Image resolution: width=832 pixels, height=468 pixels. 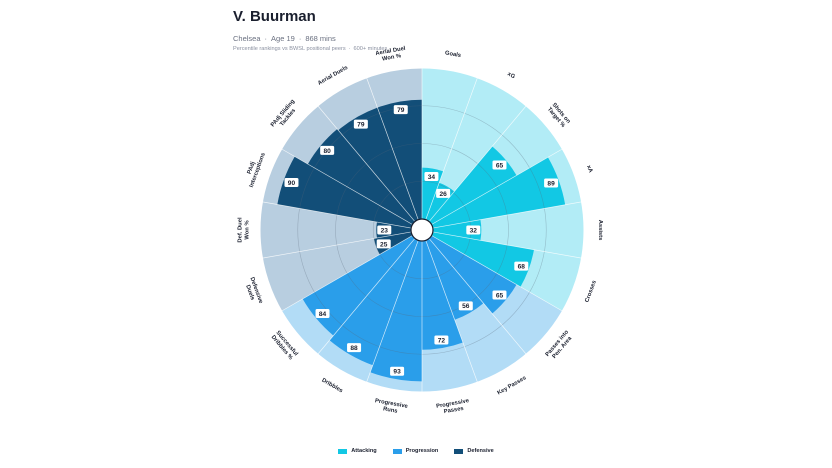 I want to click on axis-label-line: Goals, so click(x=452, y=54).